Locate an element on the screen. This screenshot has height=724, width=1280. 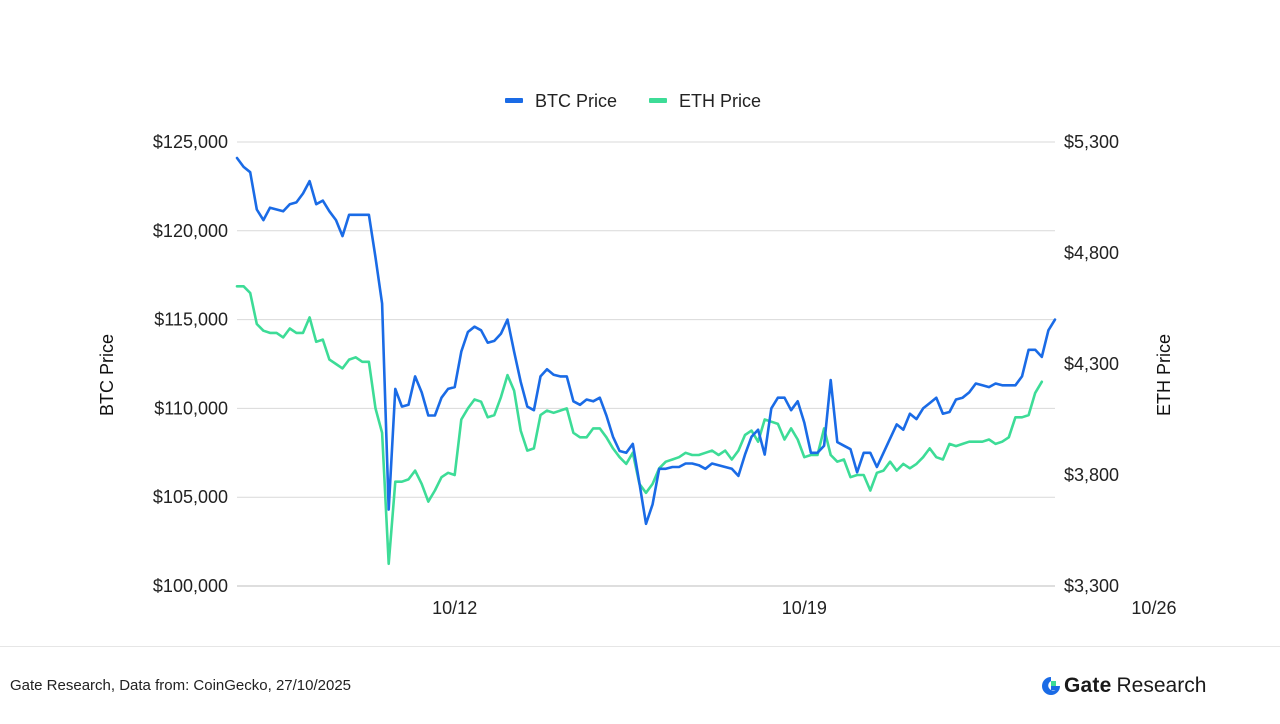
x-tick-label: 10/26 is located at coordinates (1153, 608).